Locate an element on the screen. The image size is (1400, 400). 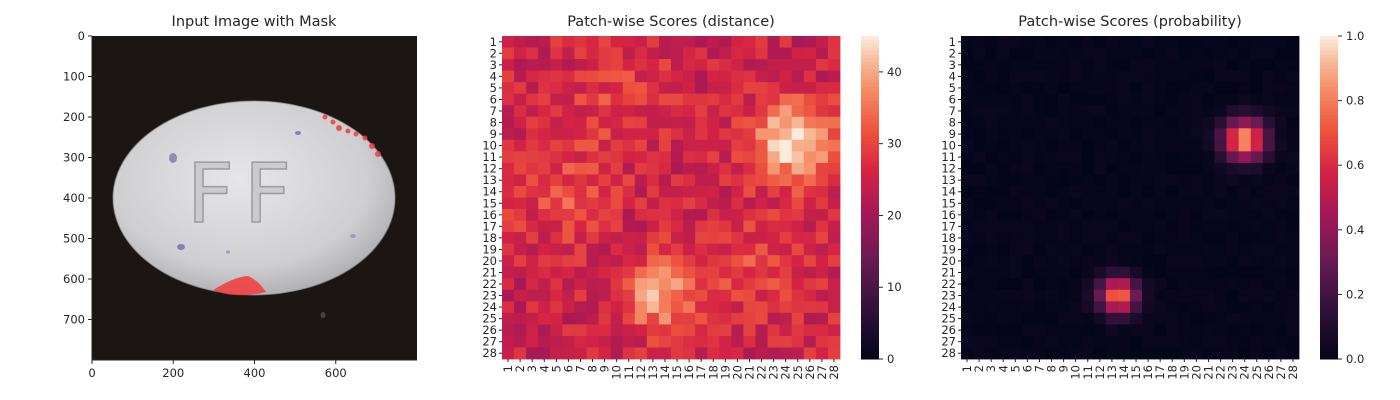
mask-region-top-right is located at coordinates (325, 117).